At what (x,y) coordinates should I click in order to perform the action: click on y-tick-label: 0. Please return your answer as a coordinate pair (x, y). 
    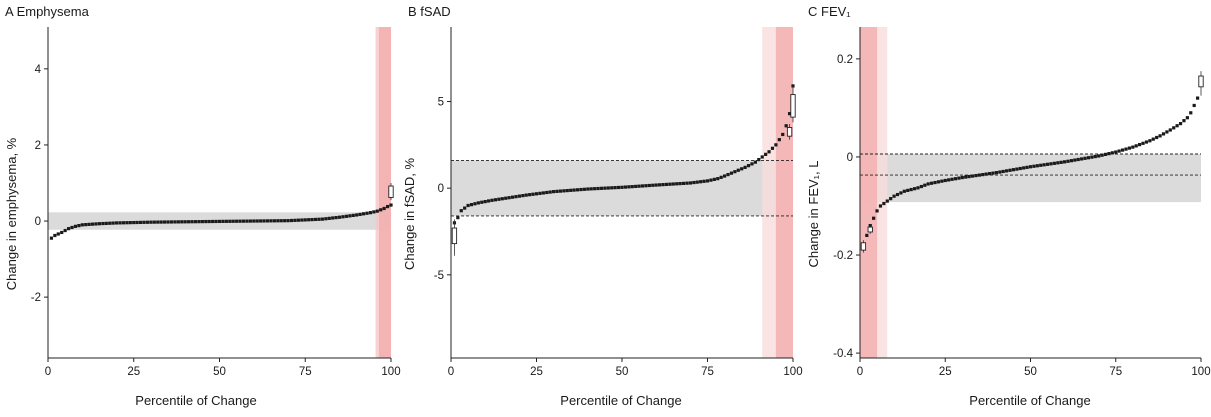
    Looking at the image, I should click on (38, 222).